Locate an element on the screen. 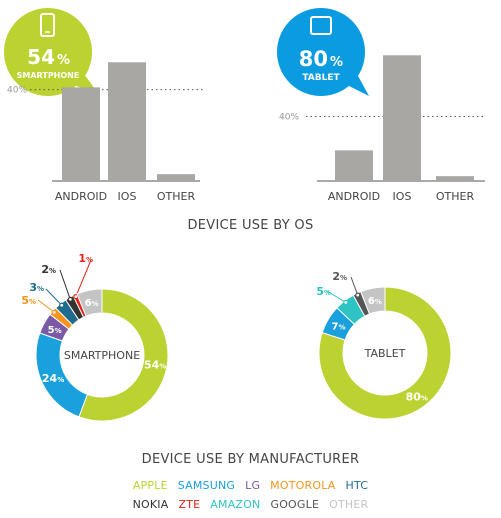  legend-item-zte: ZTE is located at coordinates (189, 504).